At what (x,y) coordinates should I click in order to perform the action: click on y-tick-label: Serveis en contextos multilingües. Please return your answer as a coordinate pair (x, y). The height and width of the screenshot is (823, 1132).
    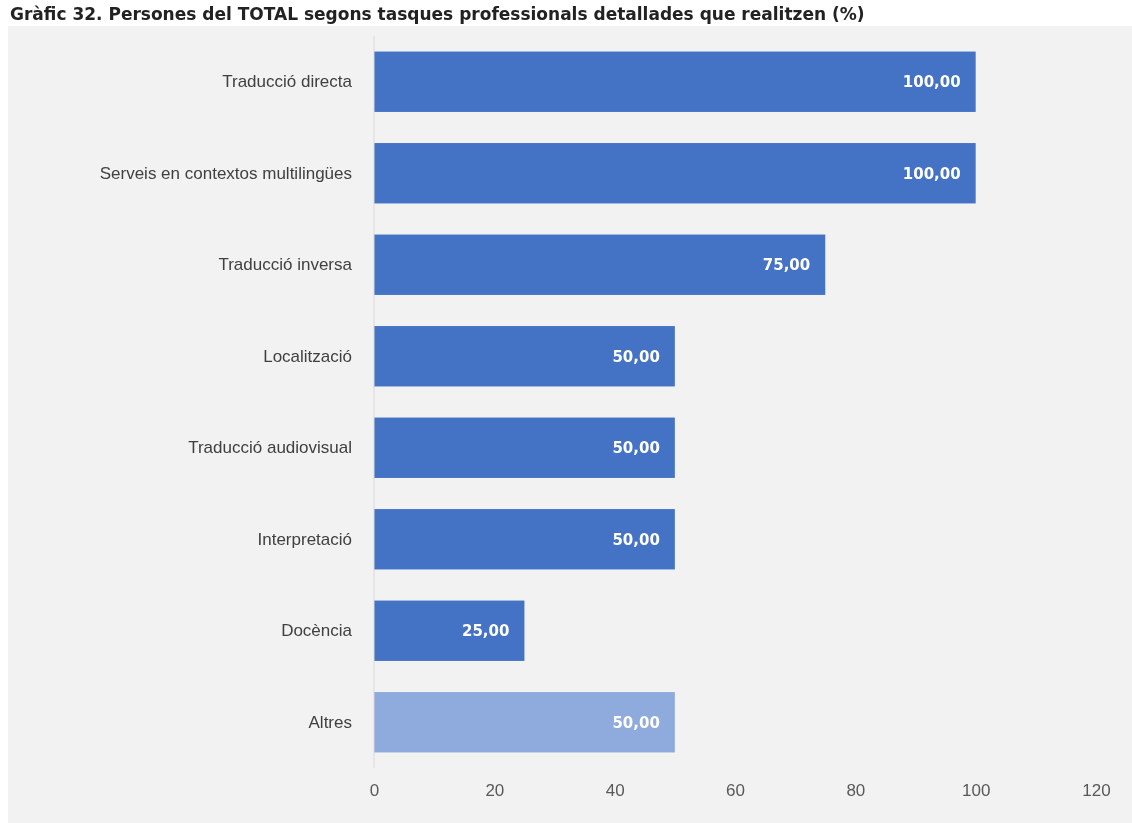
    Looking at the image, I should click on (225, 173).